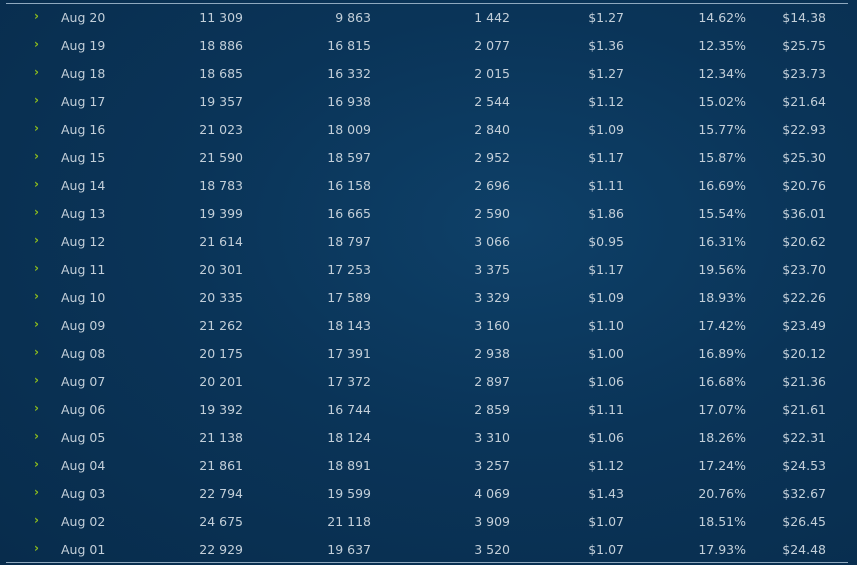 The height and width of the screenshot is (565, 857). Describe the element at coordinates (83, 17) in the screenshot. I see `row-date: Aug 20` at that location.